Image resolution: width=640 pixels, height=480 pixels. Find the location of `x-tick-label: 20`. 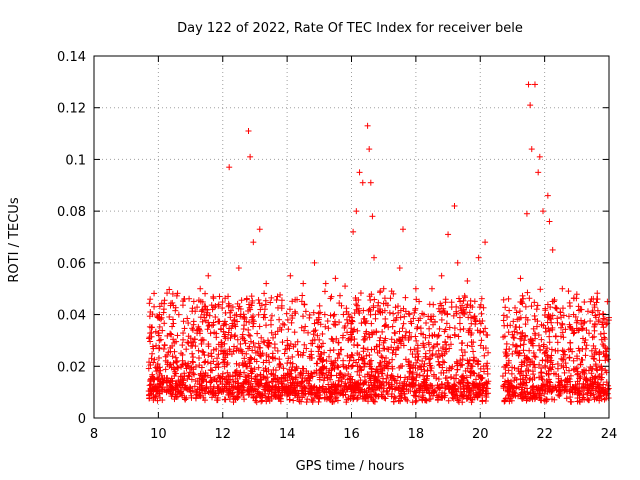

x-tick-label: 20 is located at coordinates (480, 434).